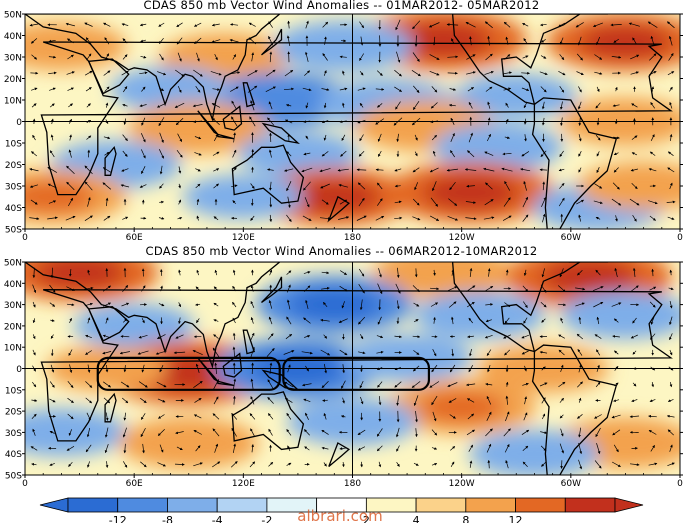 This screenshot has width=683, height=523. Describe the element at coordinates (13, 102) in the screenshot. I see `lat-label: 10N` at that location.